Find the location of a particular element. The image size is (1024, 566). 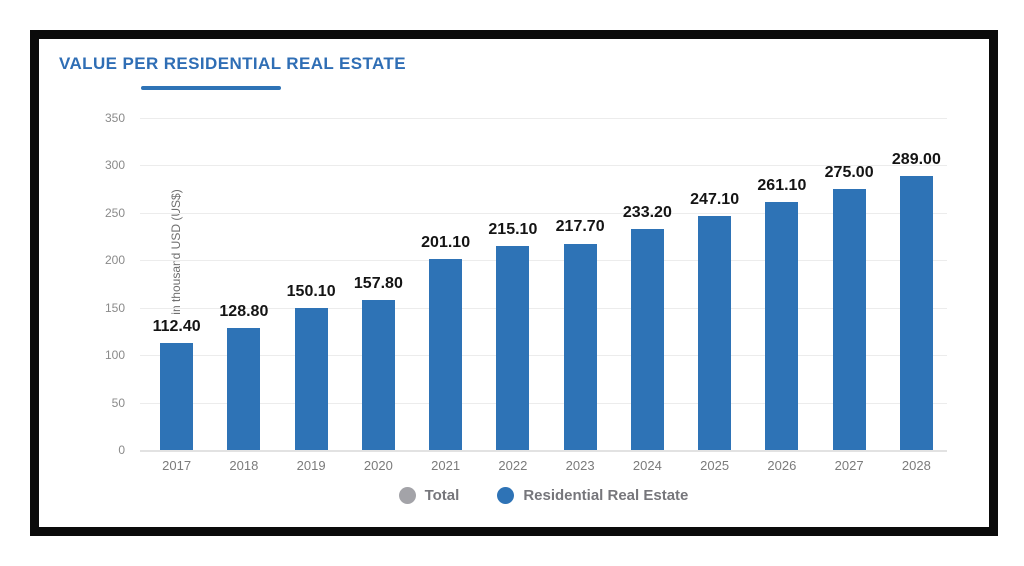

x-tick-label-2028: 2028 is located at coordinates (916, 465).